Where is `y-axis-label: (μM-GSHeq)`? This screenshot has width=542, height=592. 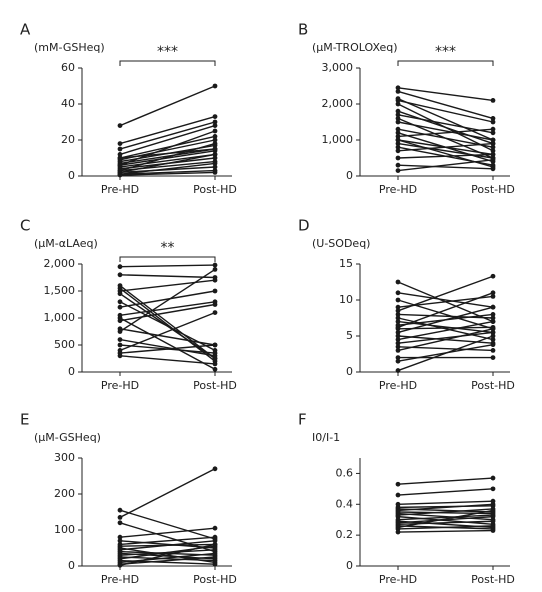 y-axis-label: (μM-GSHeq) is located at coordinates (67, 437).